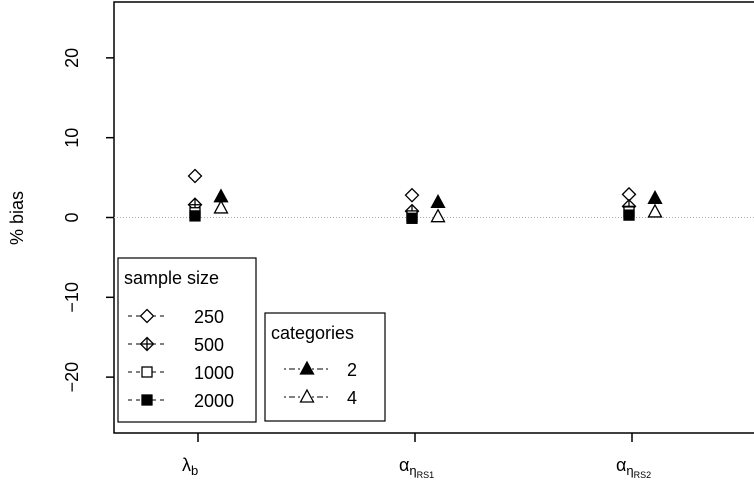  I want to click on legend-entry-label: 2, so click(352, 370).